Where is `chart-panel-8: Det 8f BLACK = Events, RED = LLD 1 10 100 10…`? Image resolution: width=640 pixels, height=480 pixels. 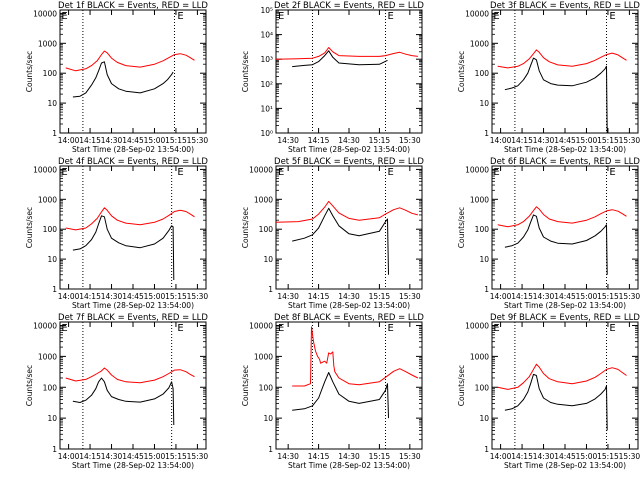
chart-panel-8: Det 8f BLACK = Events, RED = LLD 1 10 100 10… is located at coordinates (332, 391).